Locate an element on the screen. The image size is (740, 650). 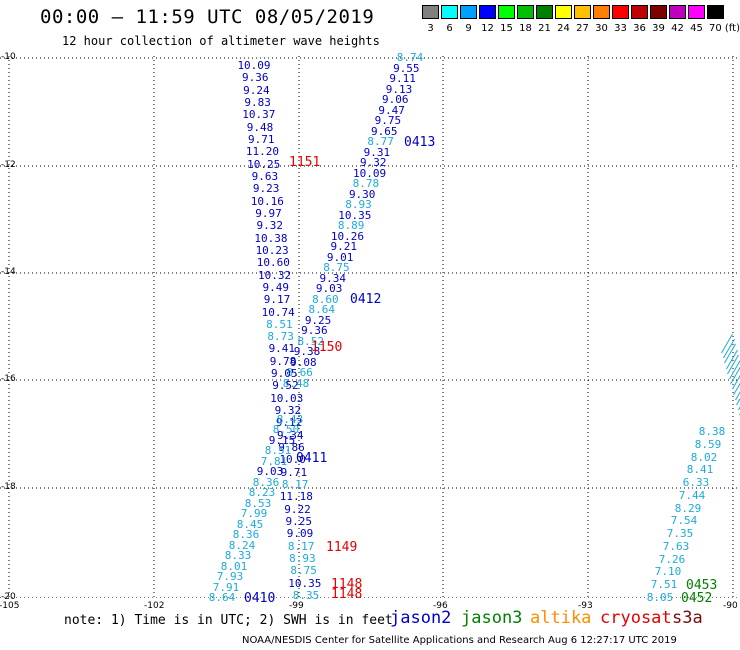
legend-jason3: jason3 is located at coordinates (492, 618).